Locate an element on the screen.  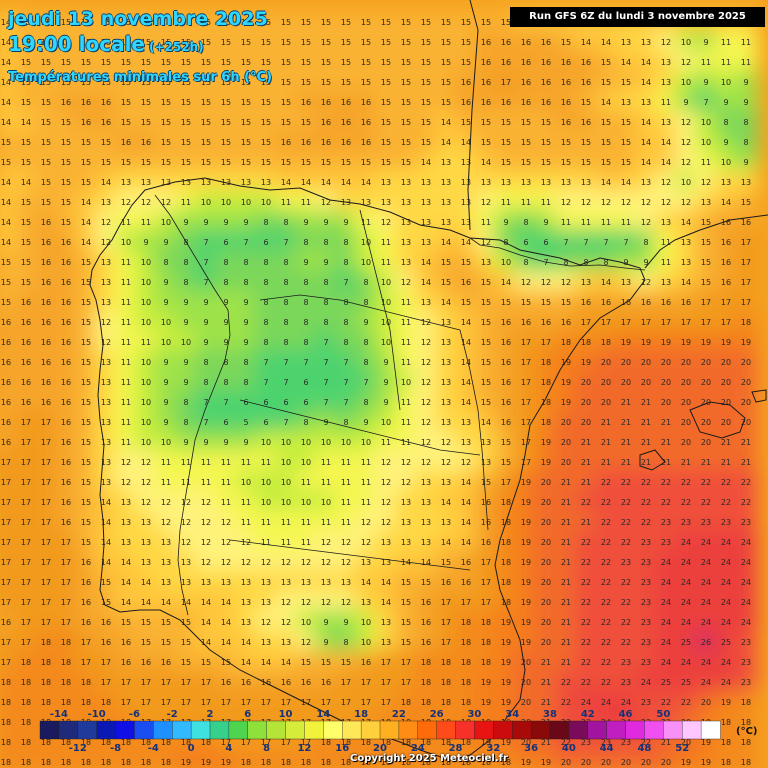
grid-value: 7 is located at coordinates (345, 282).